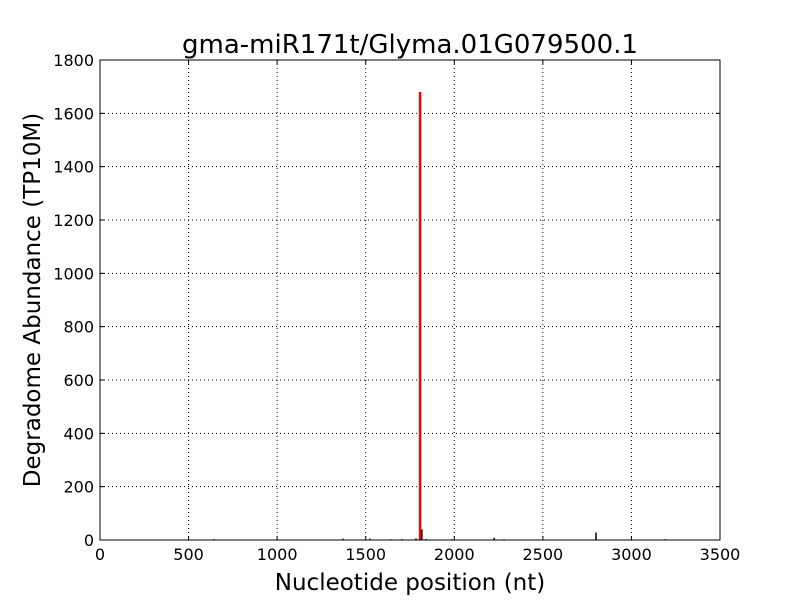 The width and height of the screenshot is (800, 604). Describe the element at coordinates (410, 583) in the screenshot. I see `x-axis-label: Nucleotide position (nt)` at that location.